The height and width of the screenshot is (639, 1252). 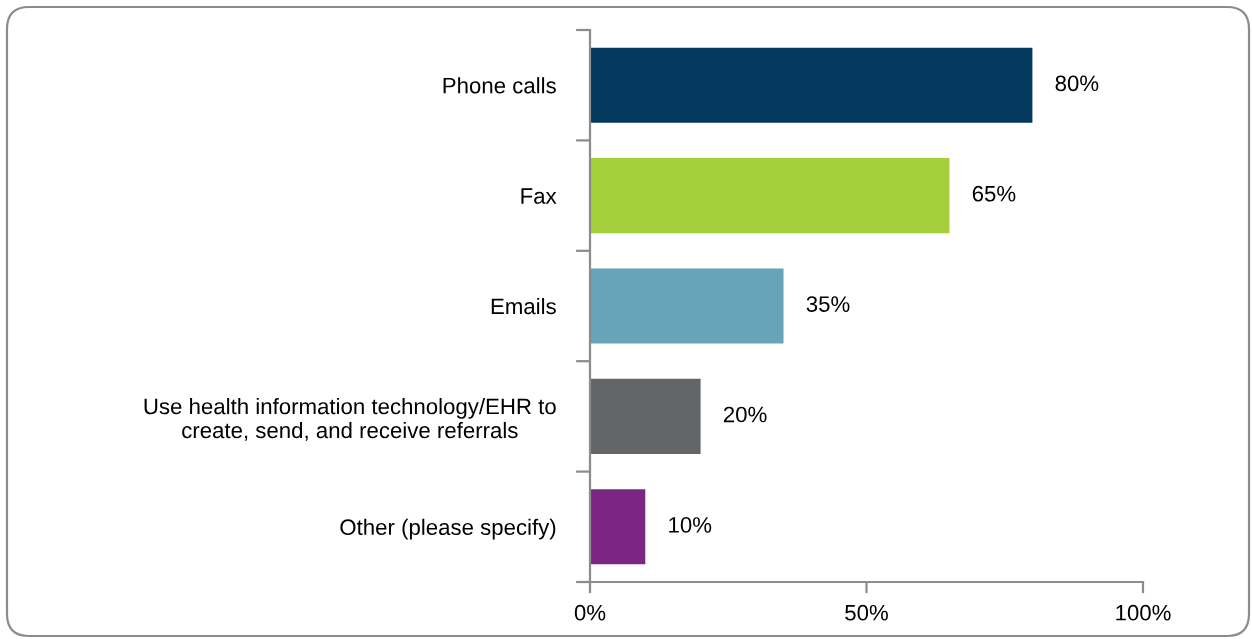 I want to click on x-tick-label: 100%, so click(x=1143, y=612).